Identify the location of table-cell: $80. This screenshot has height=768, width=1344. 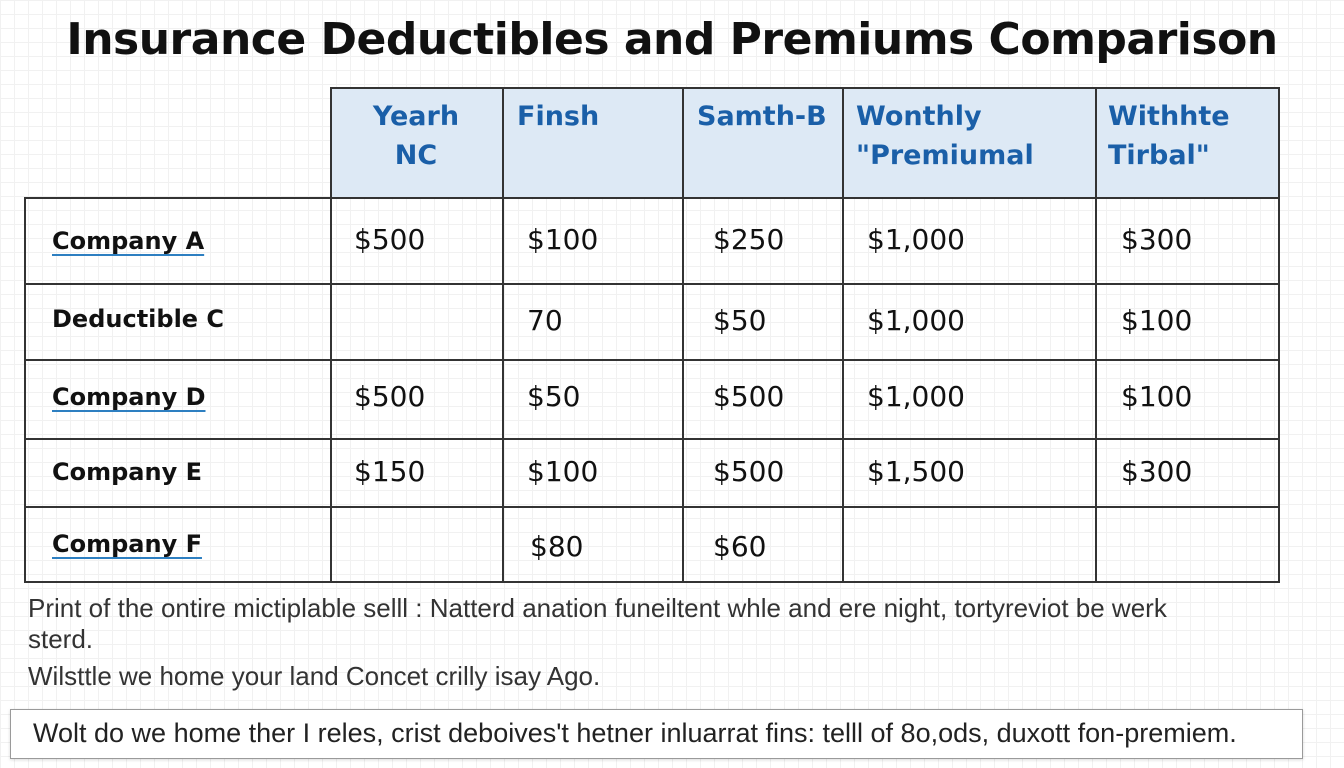
(557, 546).